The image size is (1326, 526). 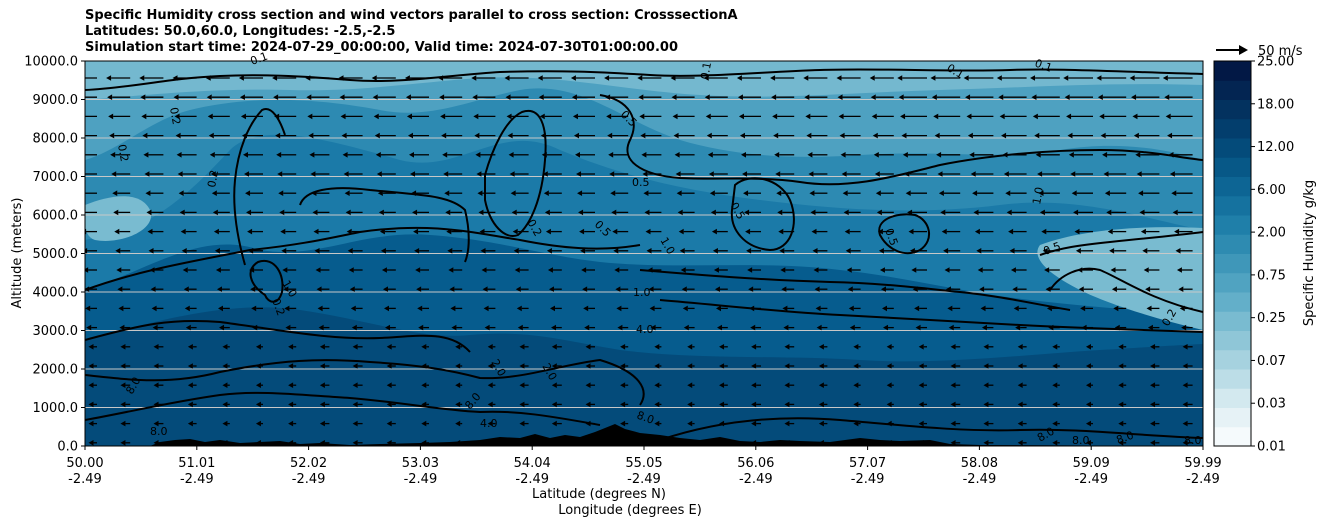 What do you see at coordinates (1243, 50) in the screenshot?
I see `wind-key-arrowhead` at bounding box center [1243, 50].